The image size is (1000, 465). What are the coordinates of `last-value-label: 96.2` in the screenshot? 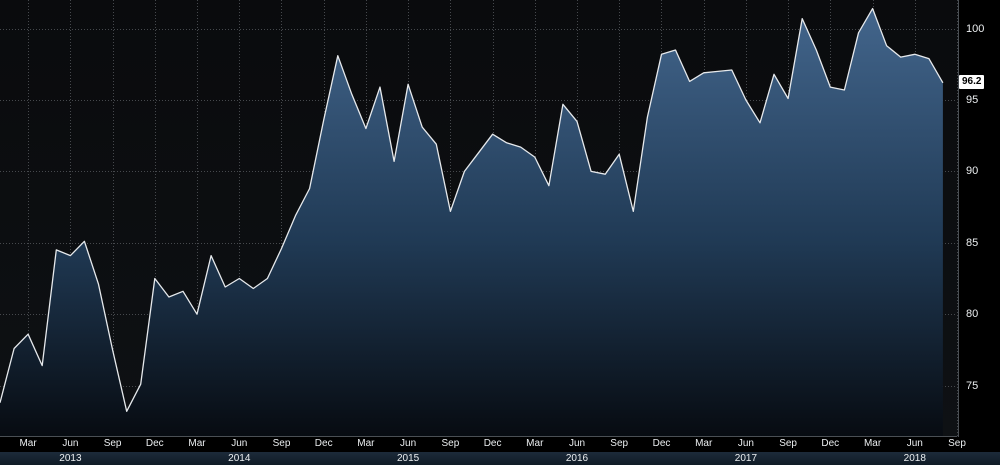 It's located at (972, 82).